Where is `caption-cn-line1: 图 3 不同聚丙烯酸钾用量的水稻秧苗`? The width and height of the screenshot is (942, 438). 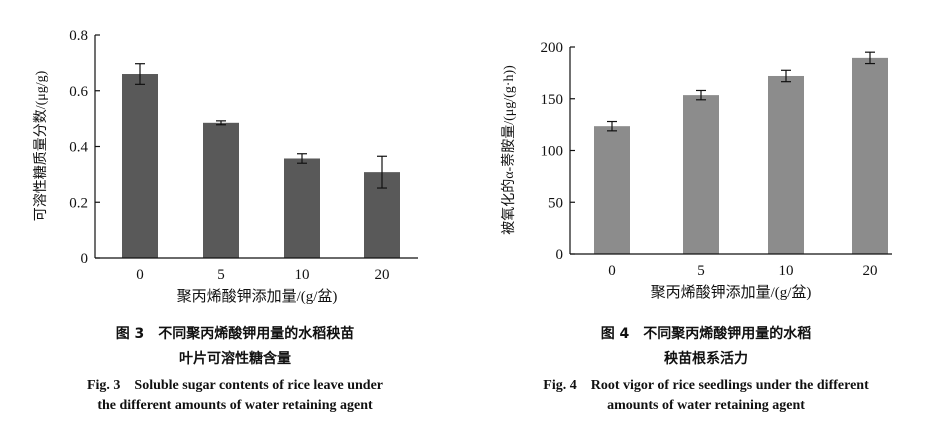
caption-cn-line1: 图 3 不同聚丙烯酸钾用量的水稻秧苗 is located at coordinates (235, 334).